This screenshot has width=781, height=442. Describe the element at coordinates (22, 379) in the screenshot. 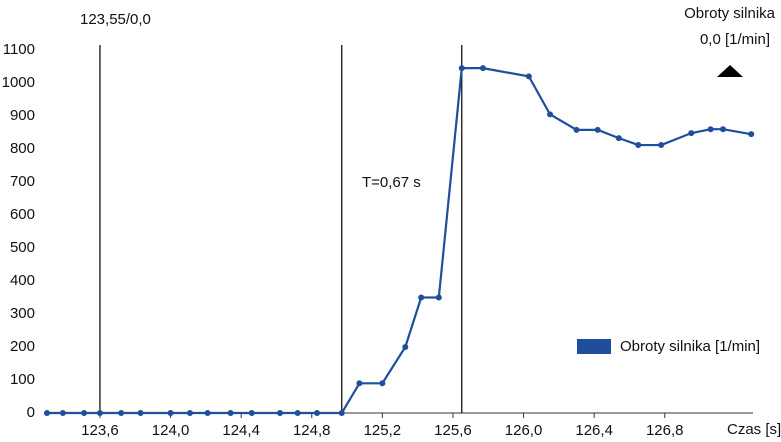

I see `y-tick-label: 100` at that location.